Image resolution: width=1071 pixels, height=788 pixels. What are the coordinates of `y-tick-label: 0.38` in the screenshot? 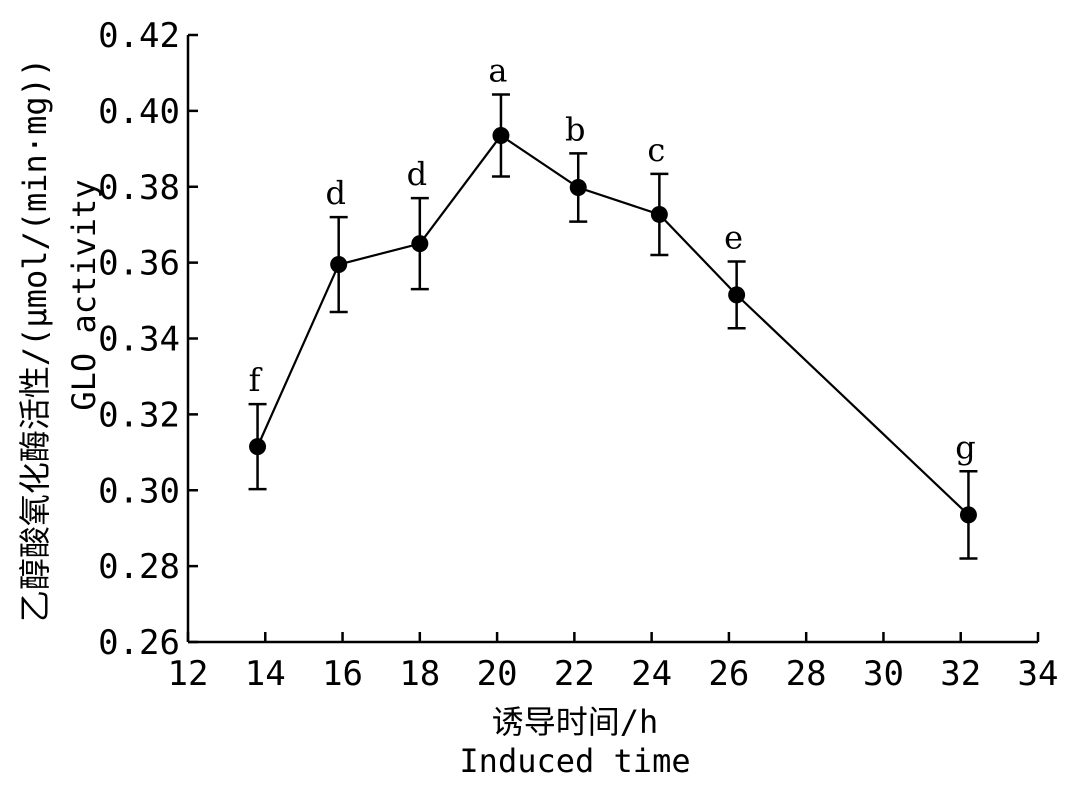 It's located at (139, 188).